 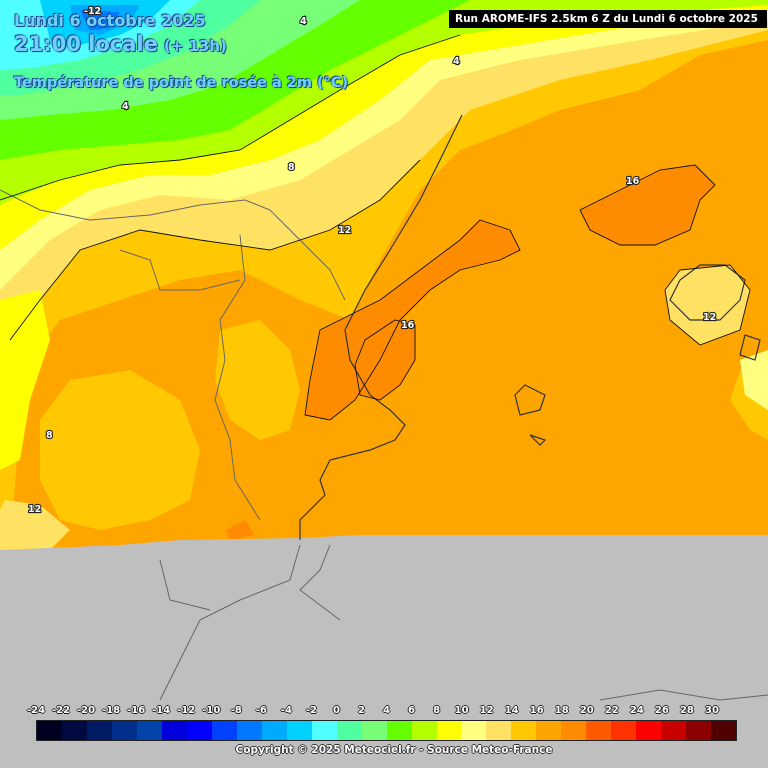 What do you see at coordinates (311, 710) in the screenshot?
I see `legend-tick-label: -2` at bounding box center [311, 710].